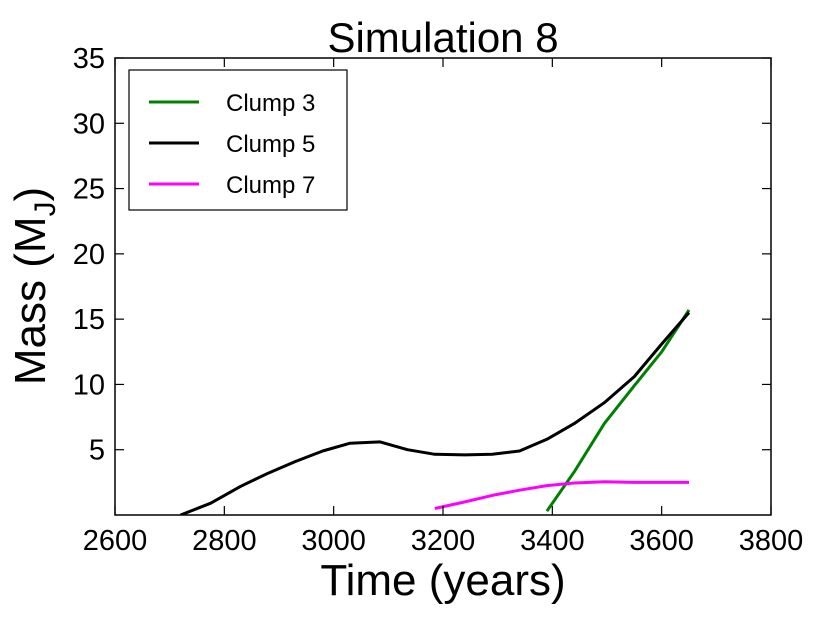 The height and width of the screenshot is (623, 830). What do you see at coordinates (270, 144) in the screenshot?
I see `legend-label-clump-5: Clump 5` at bounding box center [270, 144].